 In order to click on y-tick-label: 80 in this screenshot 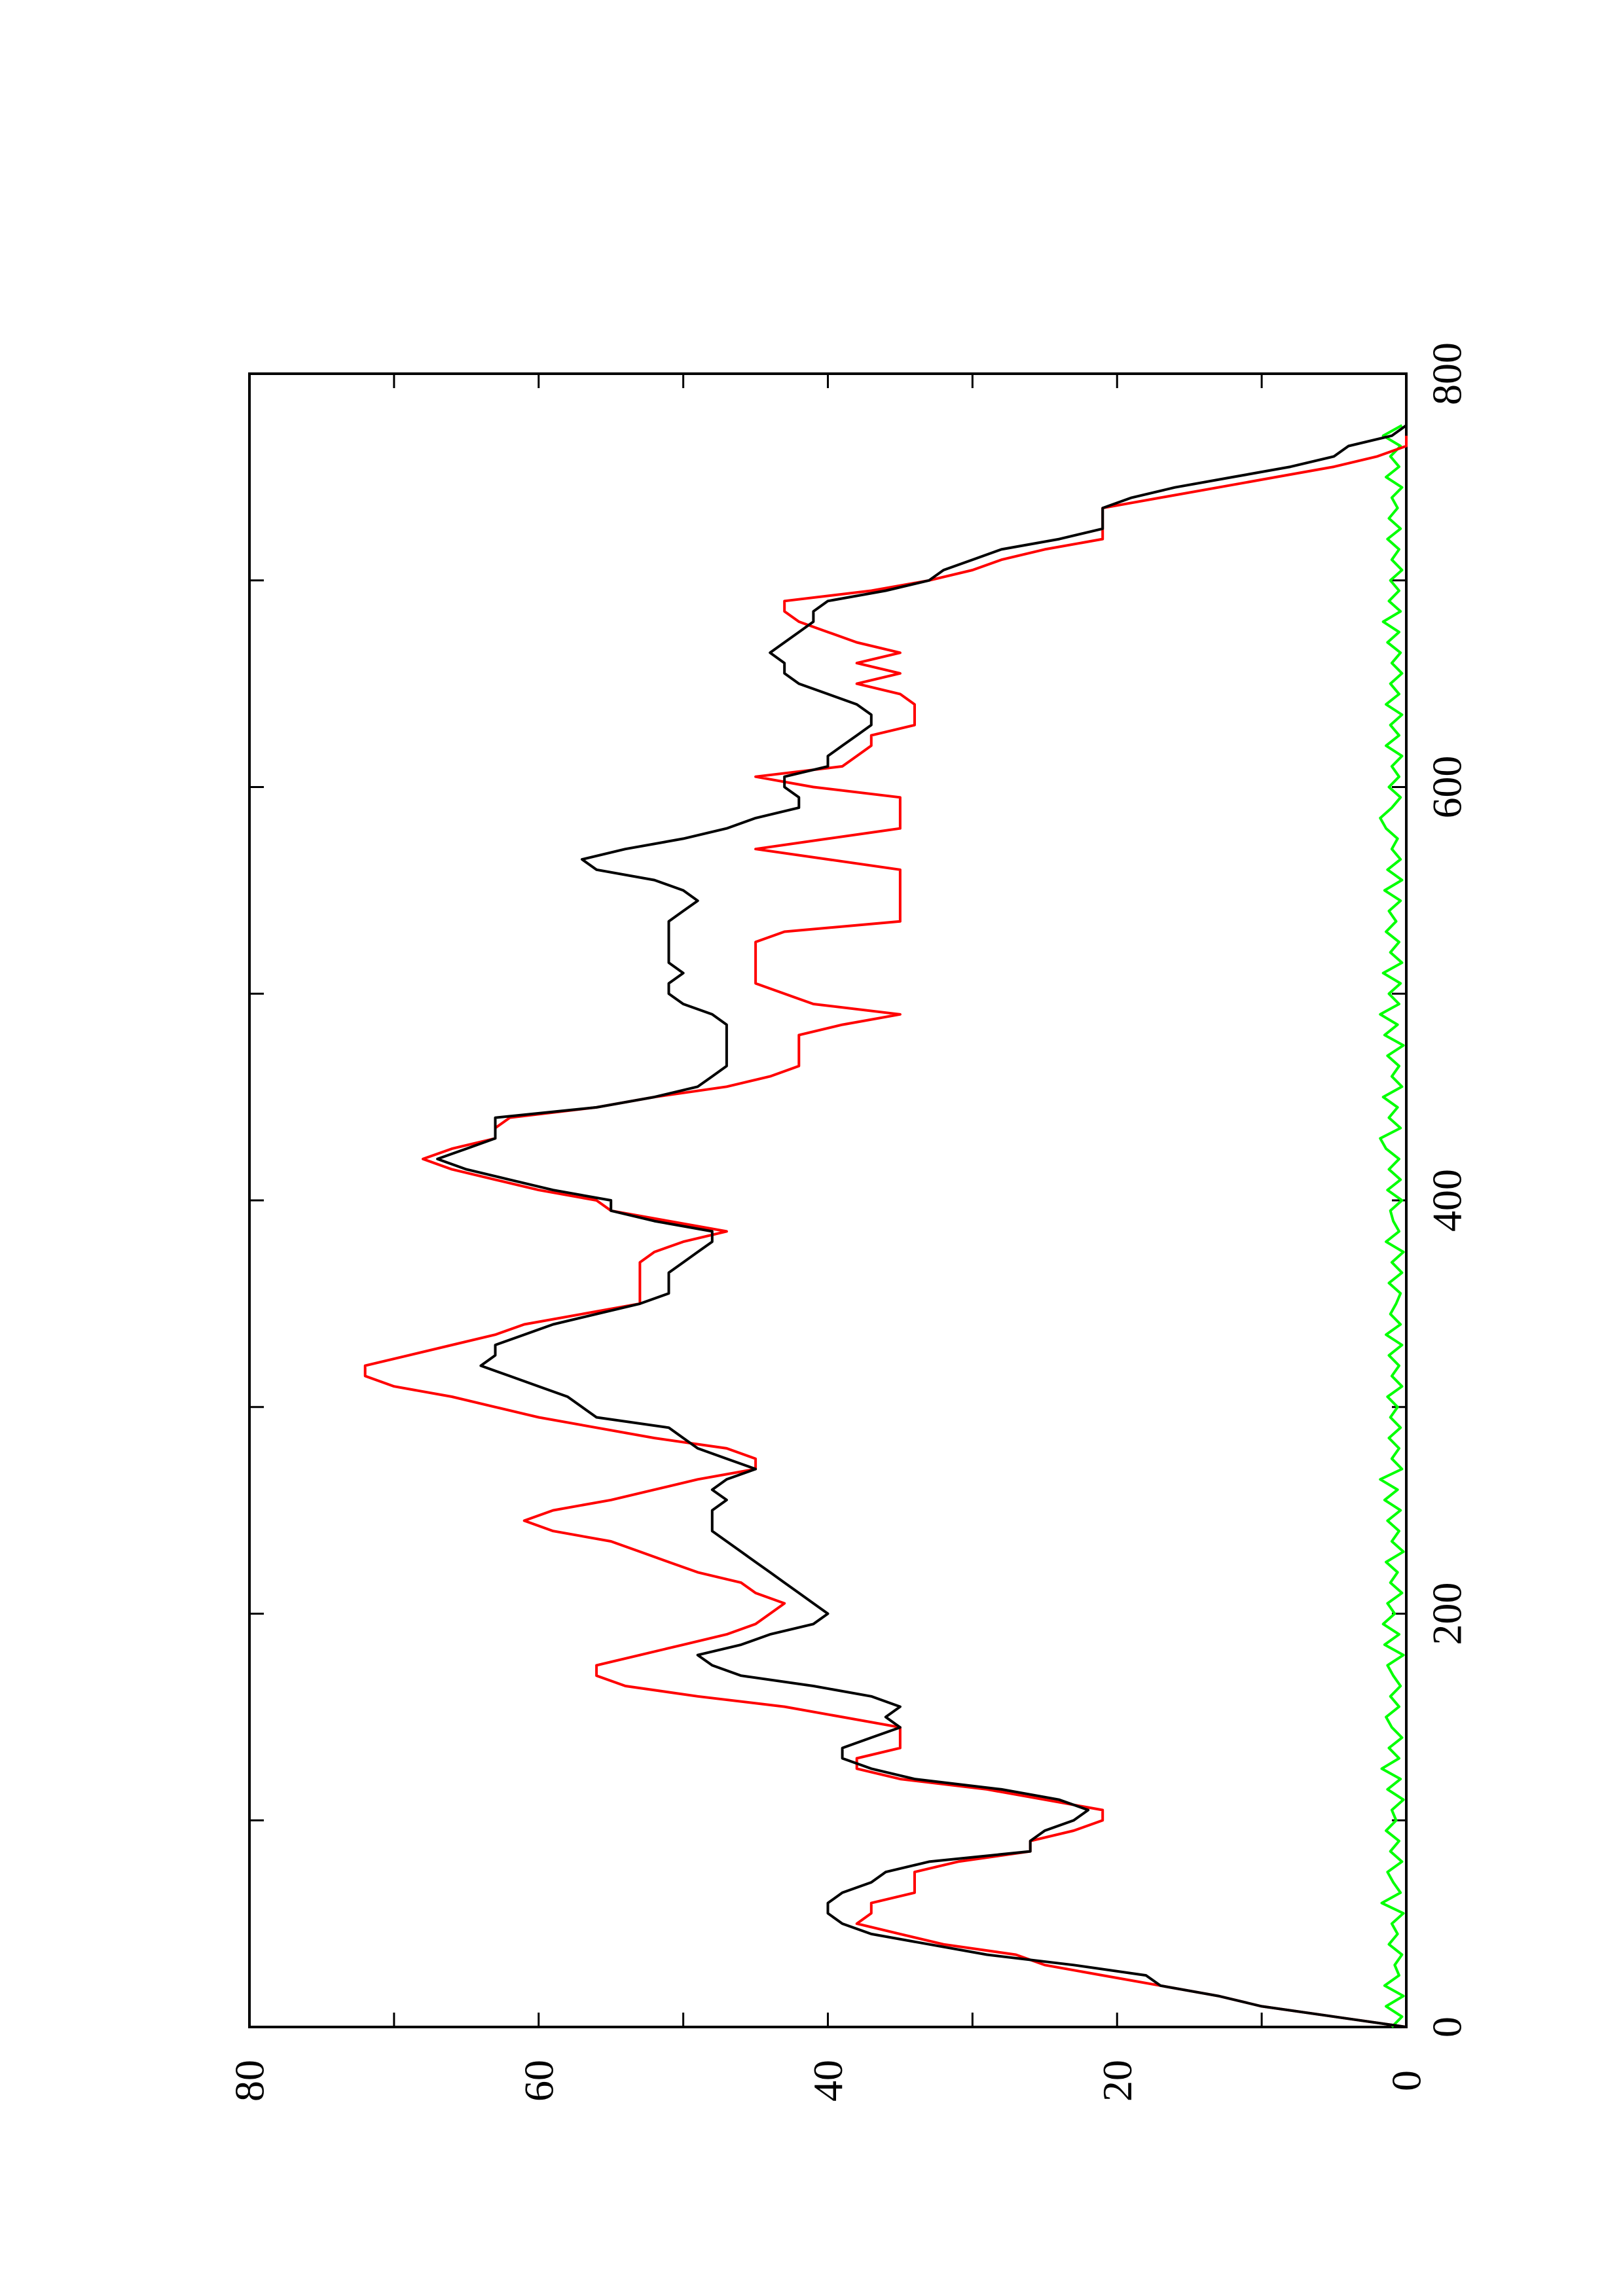, I will do `click(250, 2081)`.